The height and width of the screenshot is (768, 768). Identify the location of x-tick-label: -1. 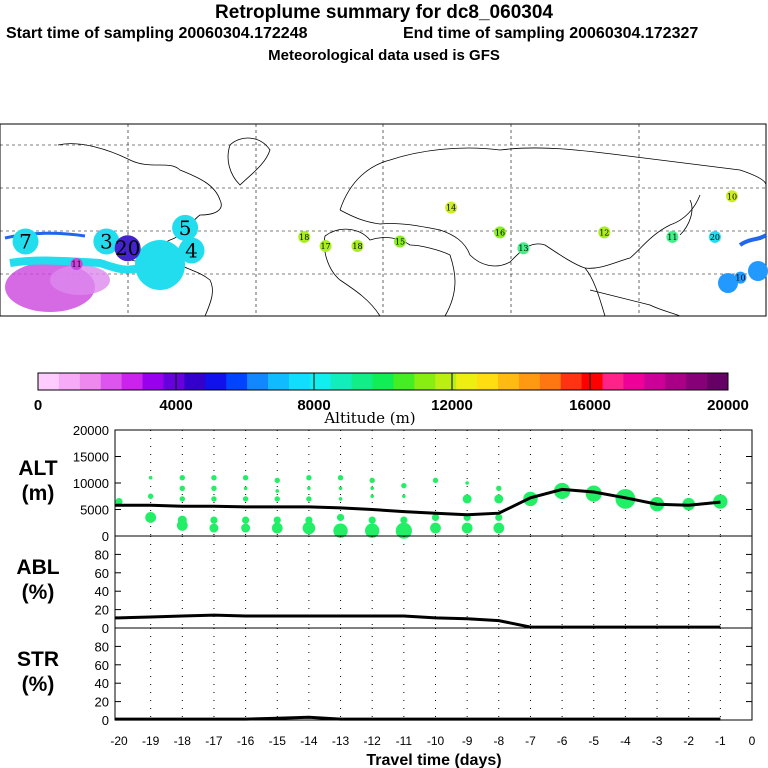
(720, 741).